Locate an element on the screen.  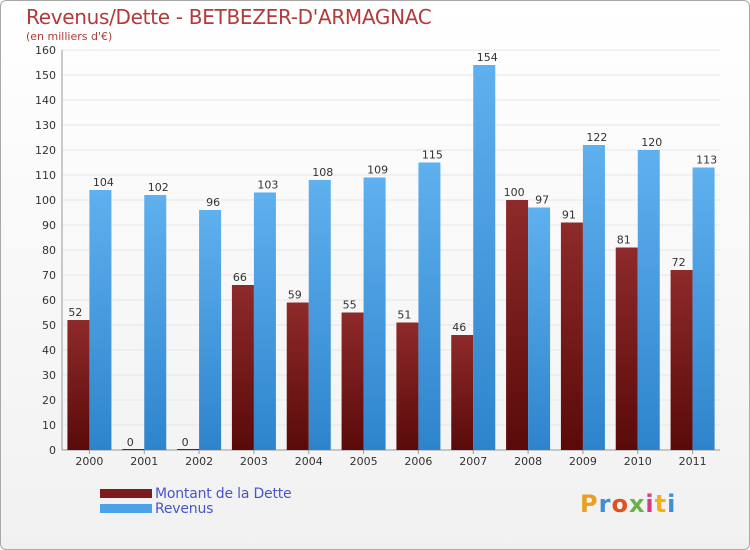
y-tick-label: 100 is located at coordinates (45, 200).